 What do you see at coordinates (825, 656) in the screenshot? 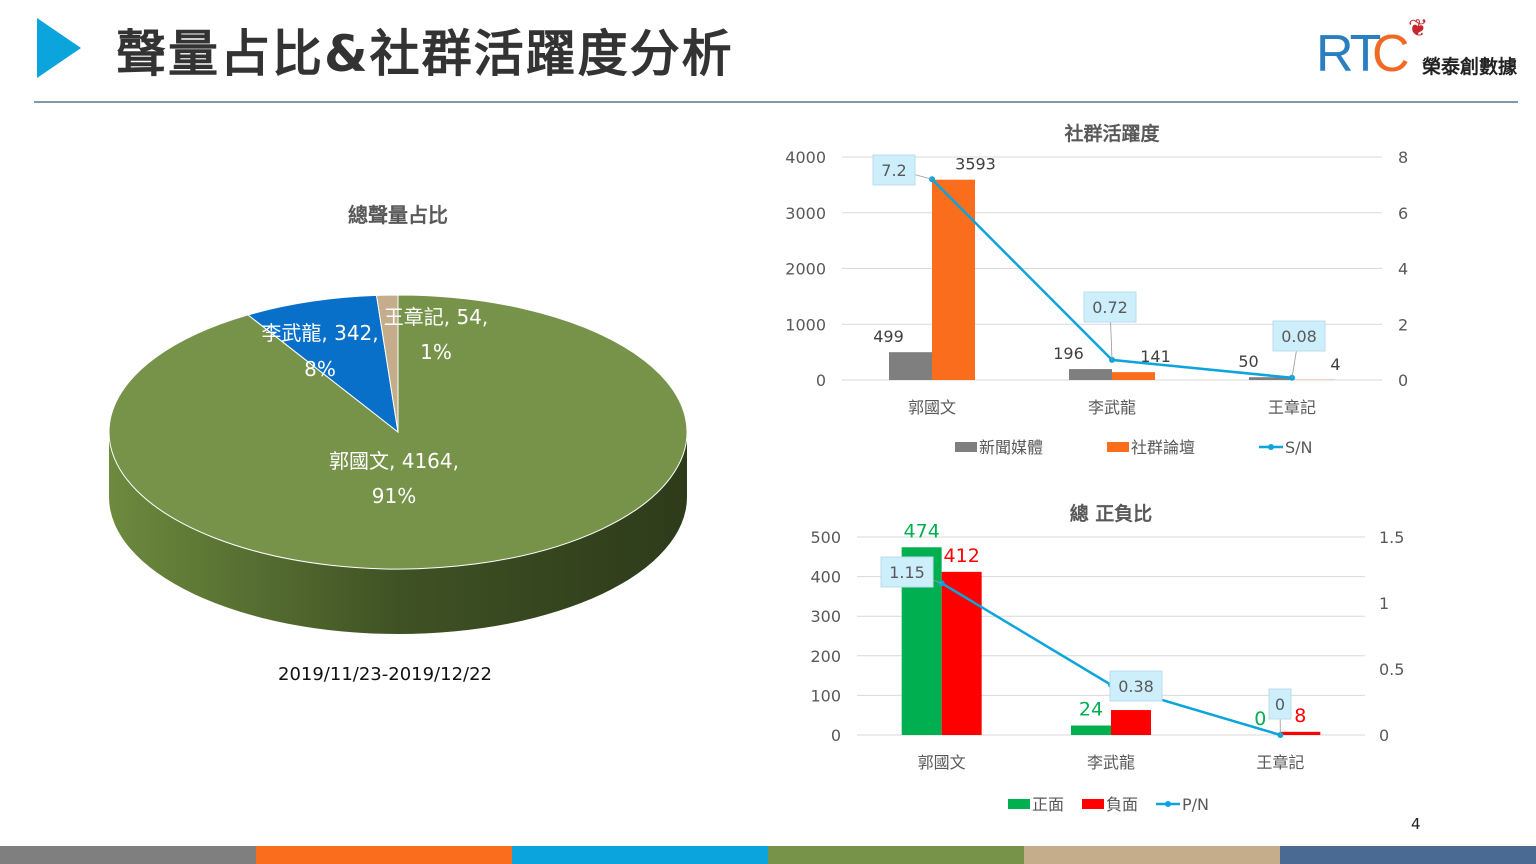
I see `y-tick: 200` at bounding box center [825, 656].